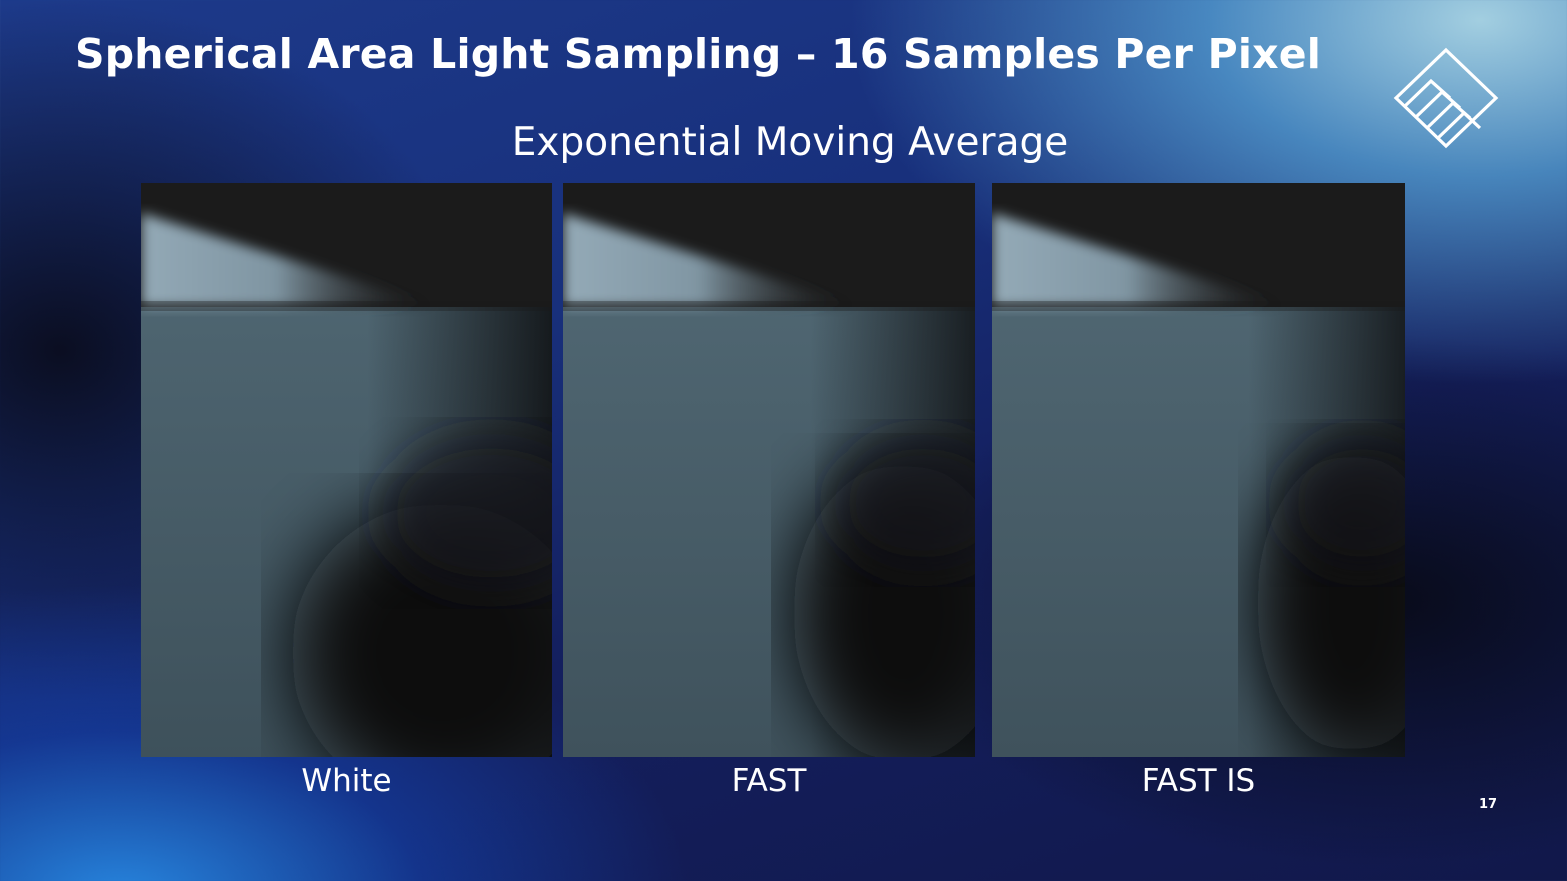 The image size is (1567, 881). Describe the element at coordinates (1198, 781) in the screenshot. I see `caption-fast-is: FAST IS` at that location.